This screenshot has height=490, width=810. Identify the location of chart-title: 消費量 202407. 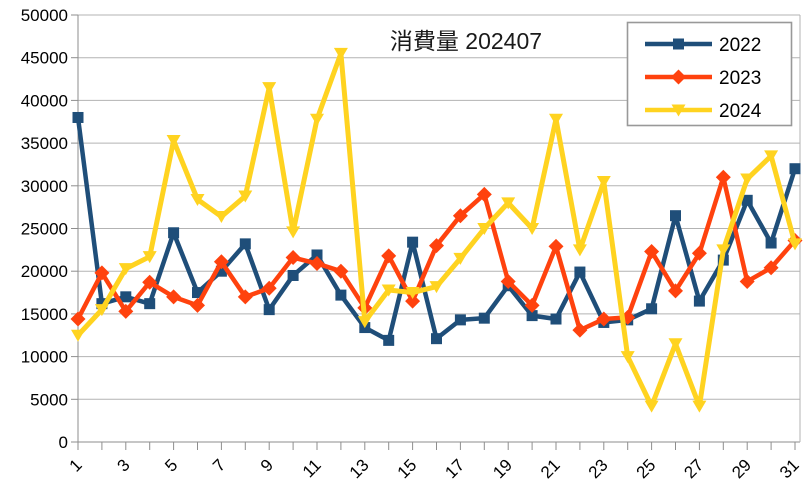
(466, 41).